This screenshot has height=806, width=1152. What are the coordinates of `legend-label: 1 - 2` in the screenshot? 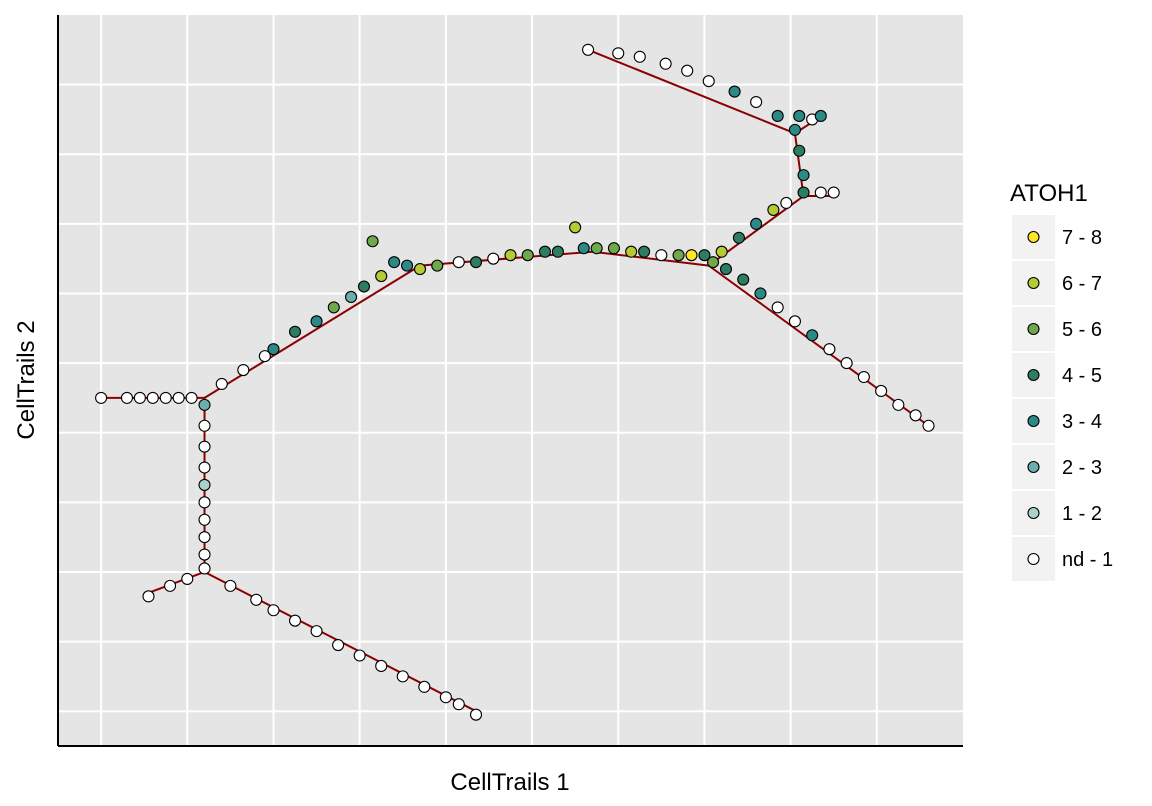 It's located at (1082, 514).